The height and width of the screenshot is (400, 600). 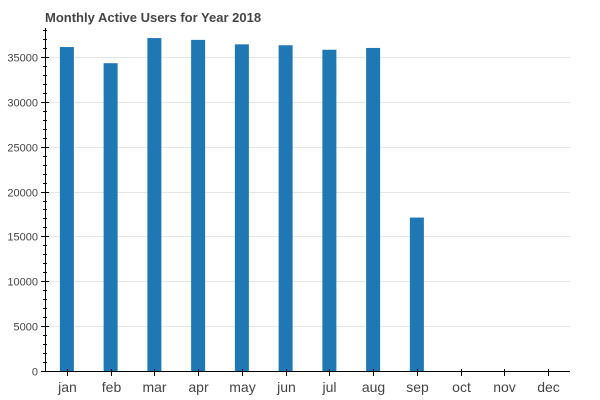 I want to click on x-tick-label-feb: feb, so click(x=112, y=387).